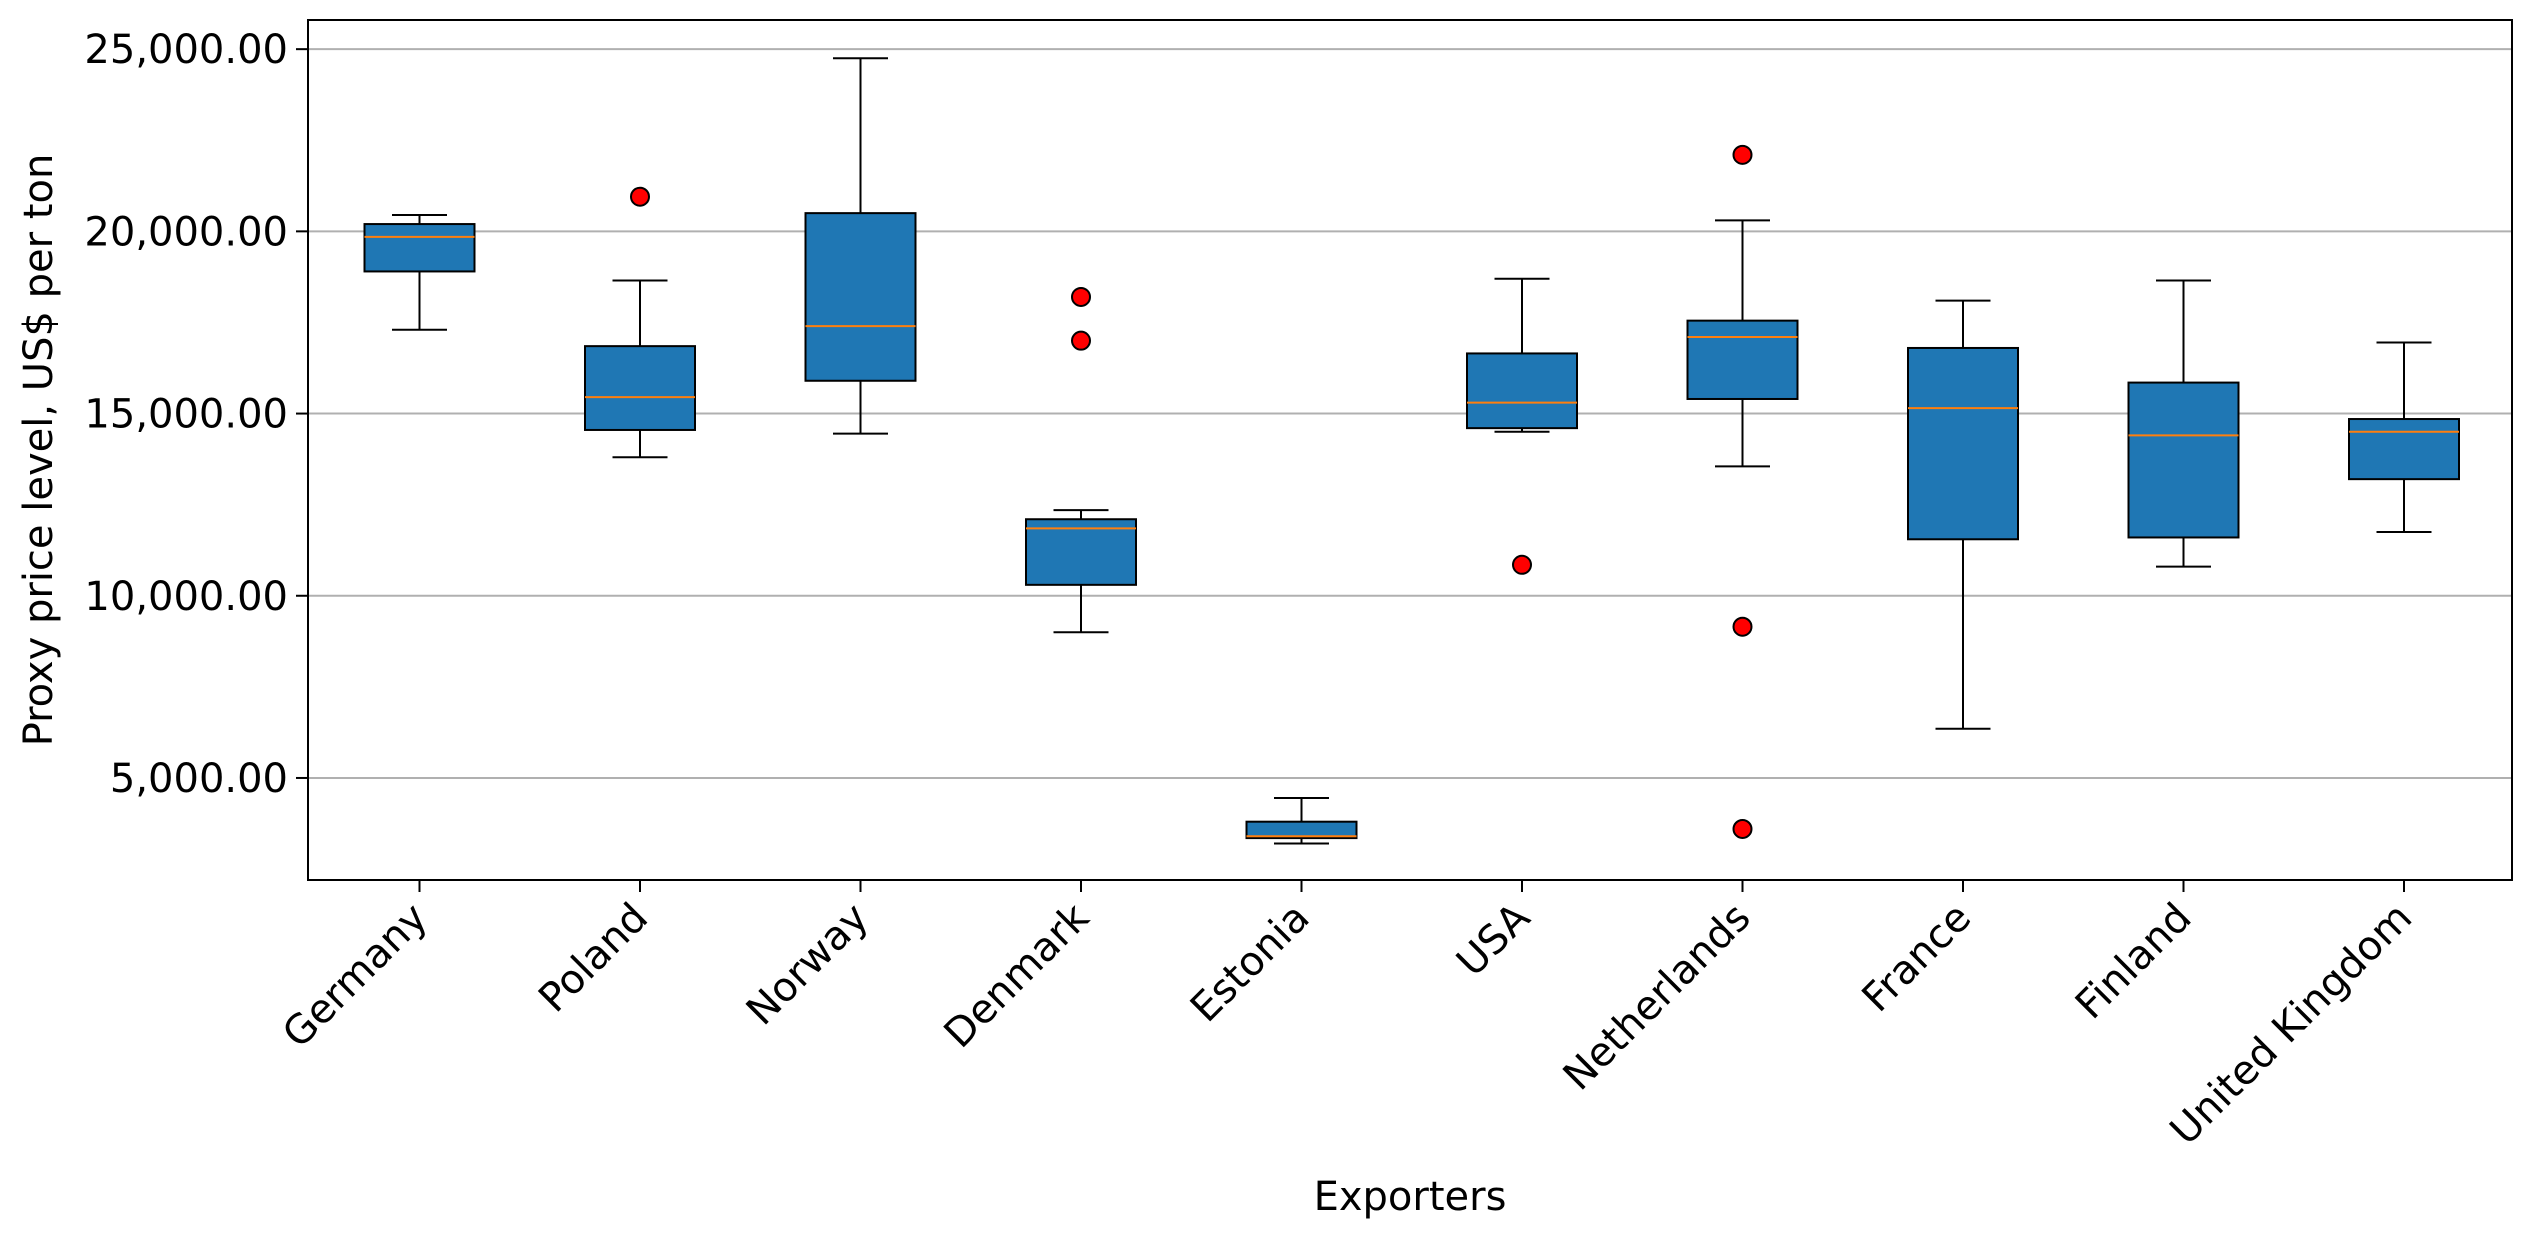 The image size is (2534, 1243). Describe the element at coordinates (1081, 460) in the screenshot. I see `box-denmark` at that location.